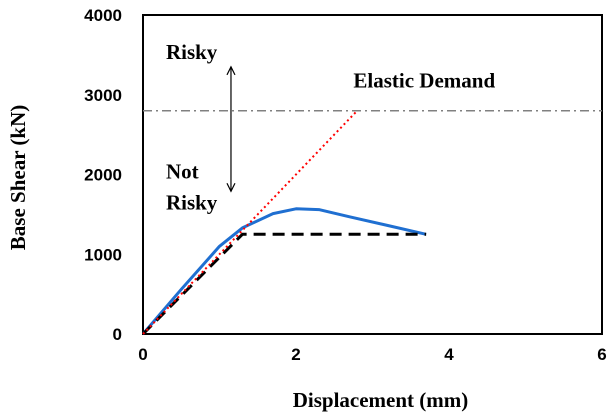  Describe the element at coordinates (142, 354) in the screenshot. I see `x-tick-label: 0` at that location.